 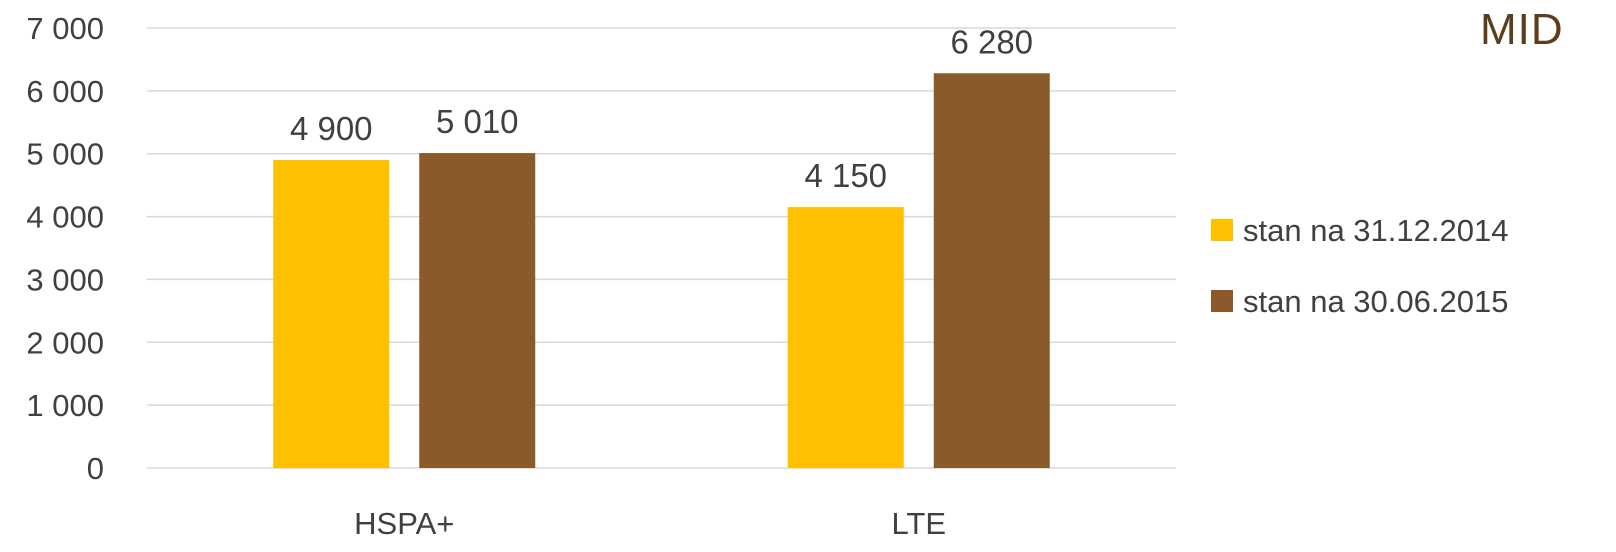 I want to click on y-tick-label: 5 000, so click(x=65, y=154).